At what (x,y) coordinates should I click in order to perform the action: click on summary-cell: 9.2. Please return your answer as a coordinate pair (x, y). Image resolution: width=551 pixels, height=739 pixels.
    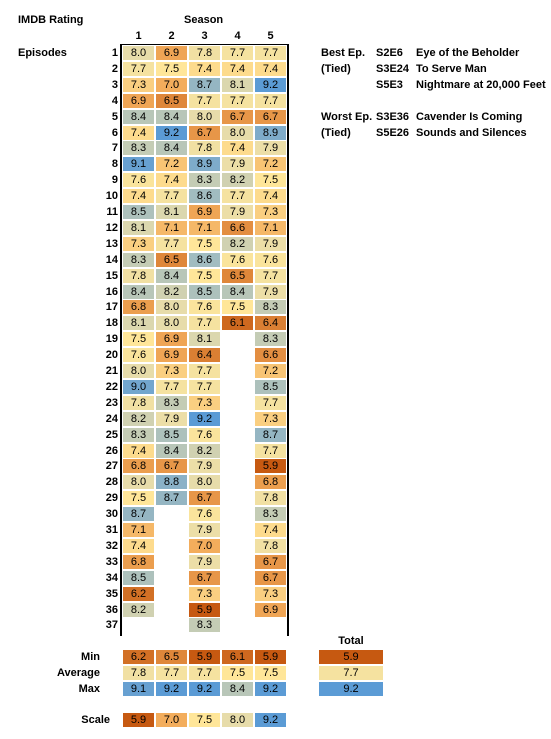
    Looking at the image, I should click on (171, 689).